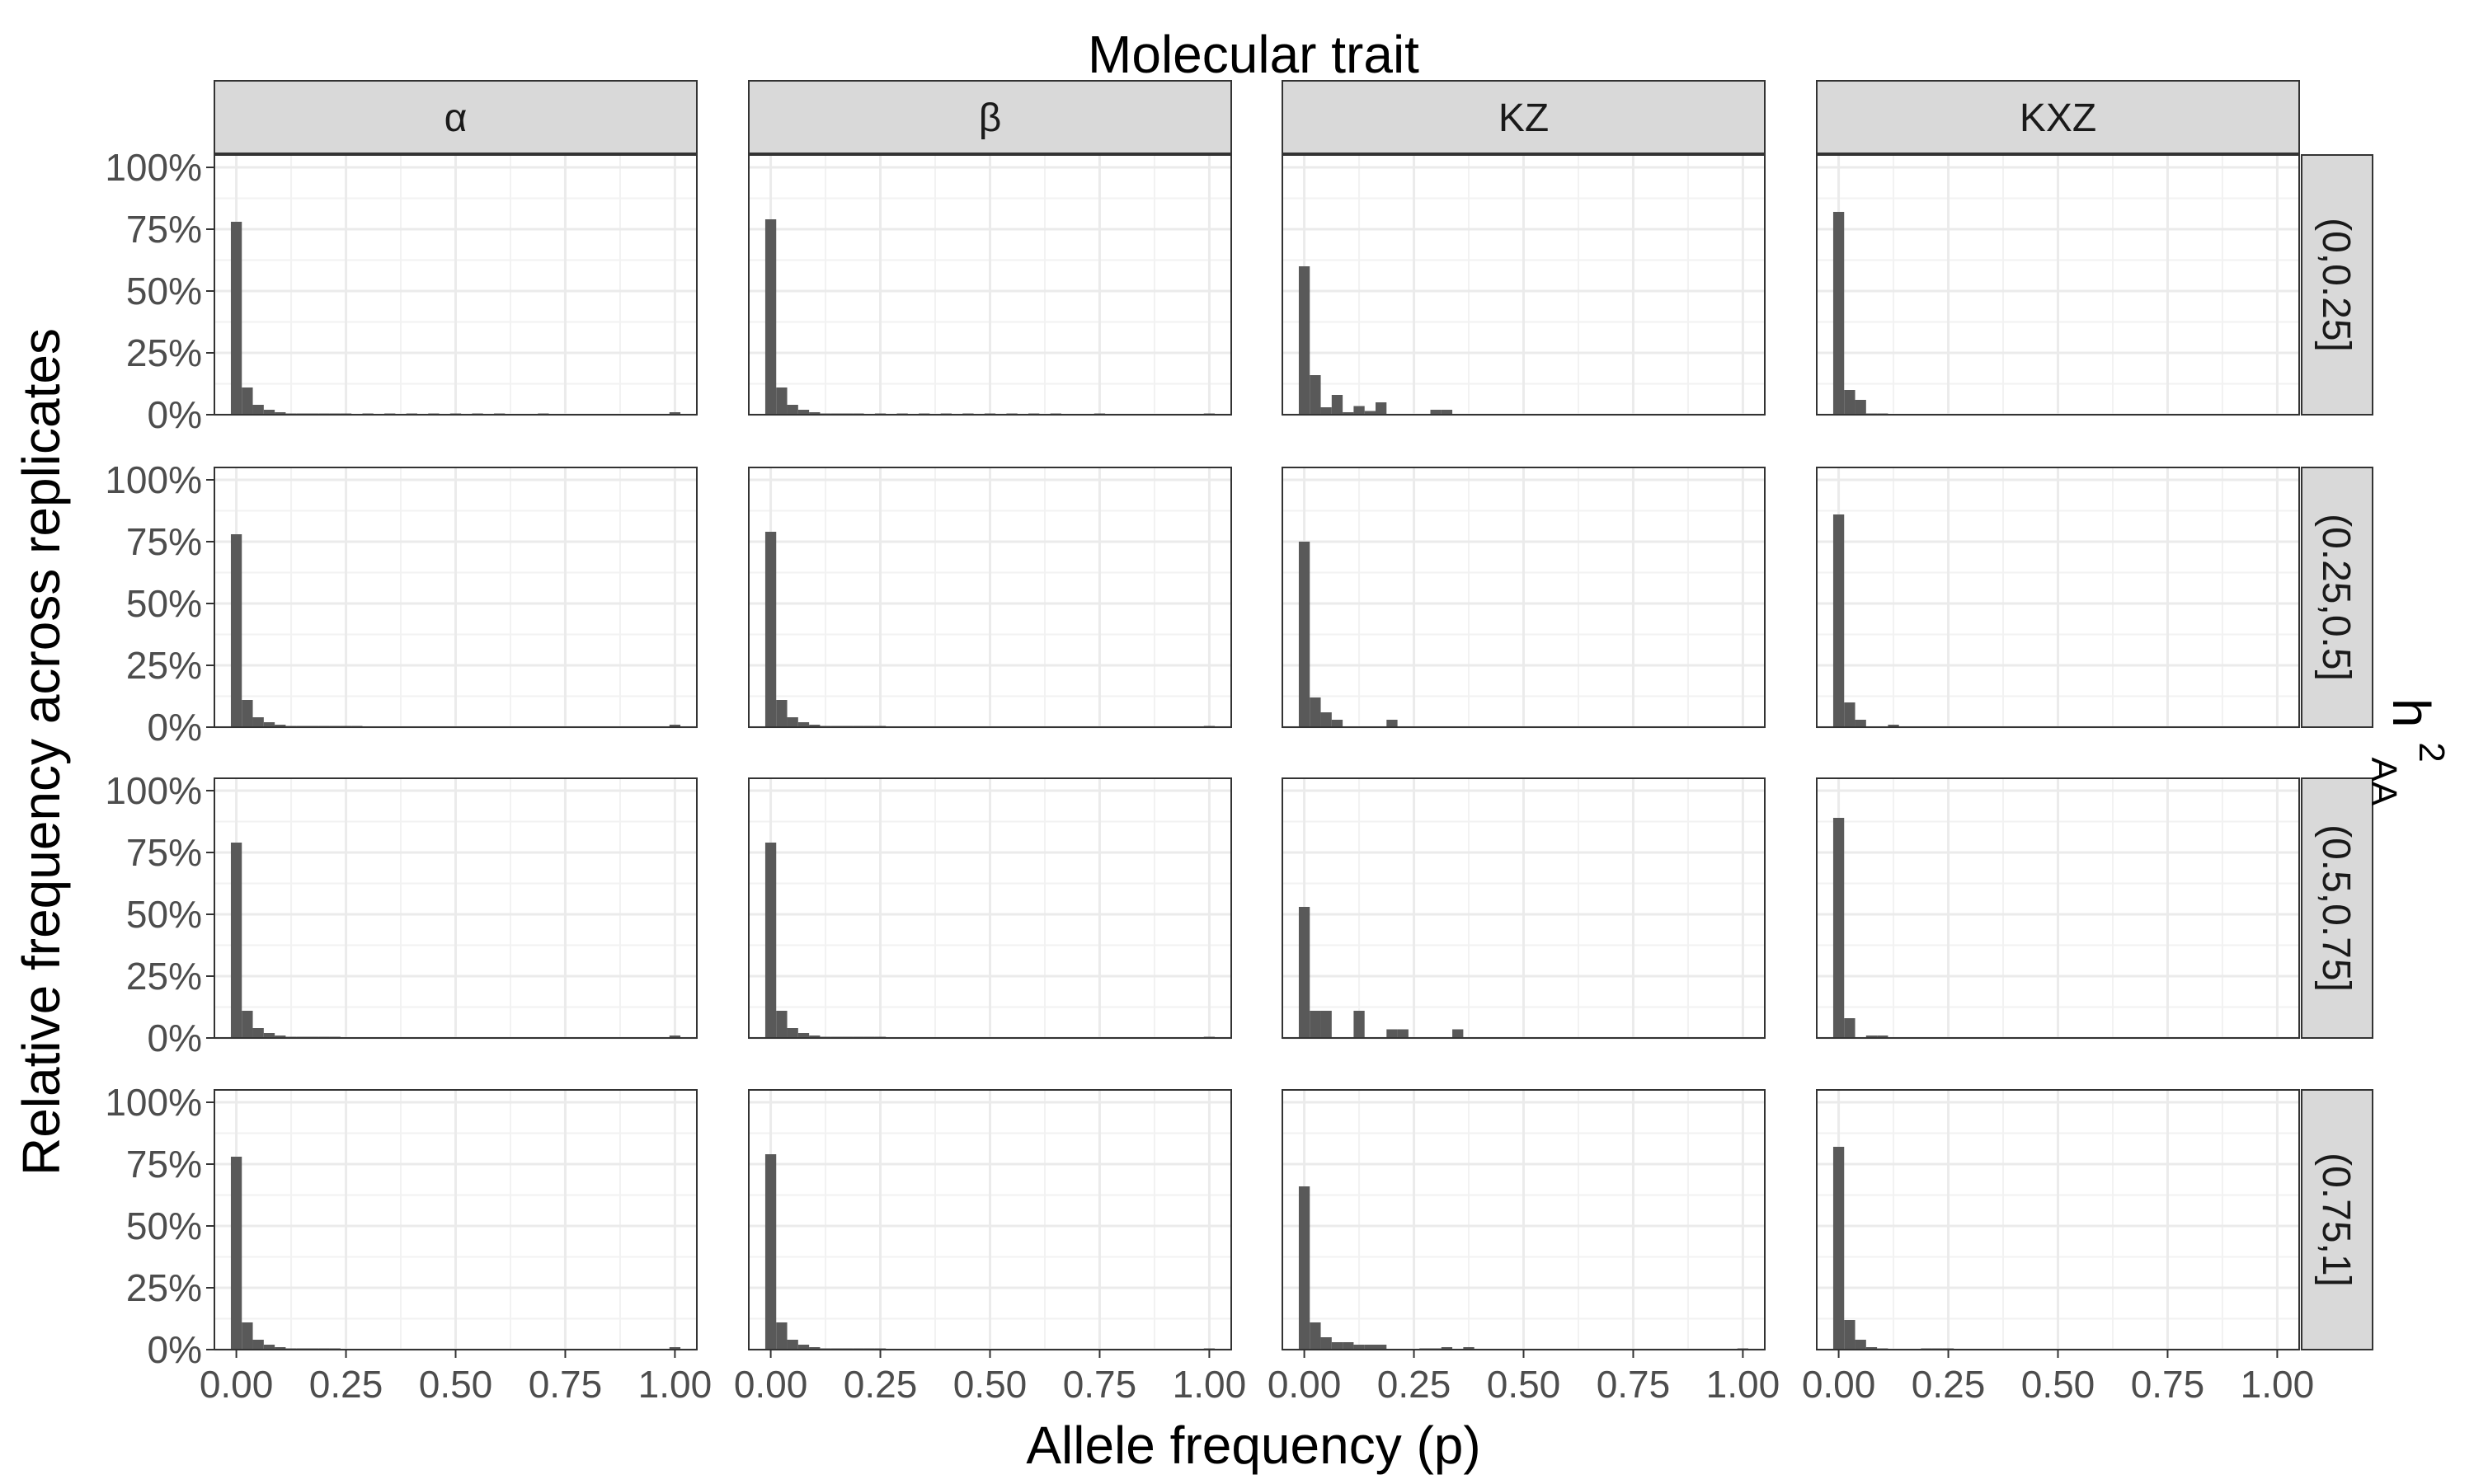 The height and width of the screenshot is (1484, 2474). Describe the element at coordinates (1210, 1384) in the screenshot. I see `x-tick-label-1-4: 1.00` at that location.